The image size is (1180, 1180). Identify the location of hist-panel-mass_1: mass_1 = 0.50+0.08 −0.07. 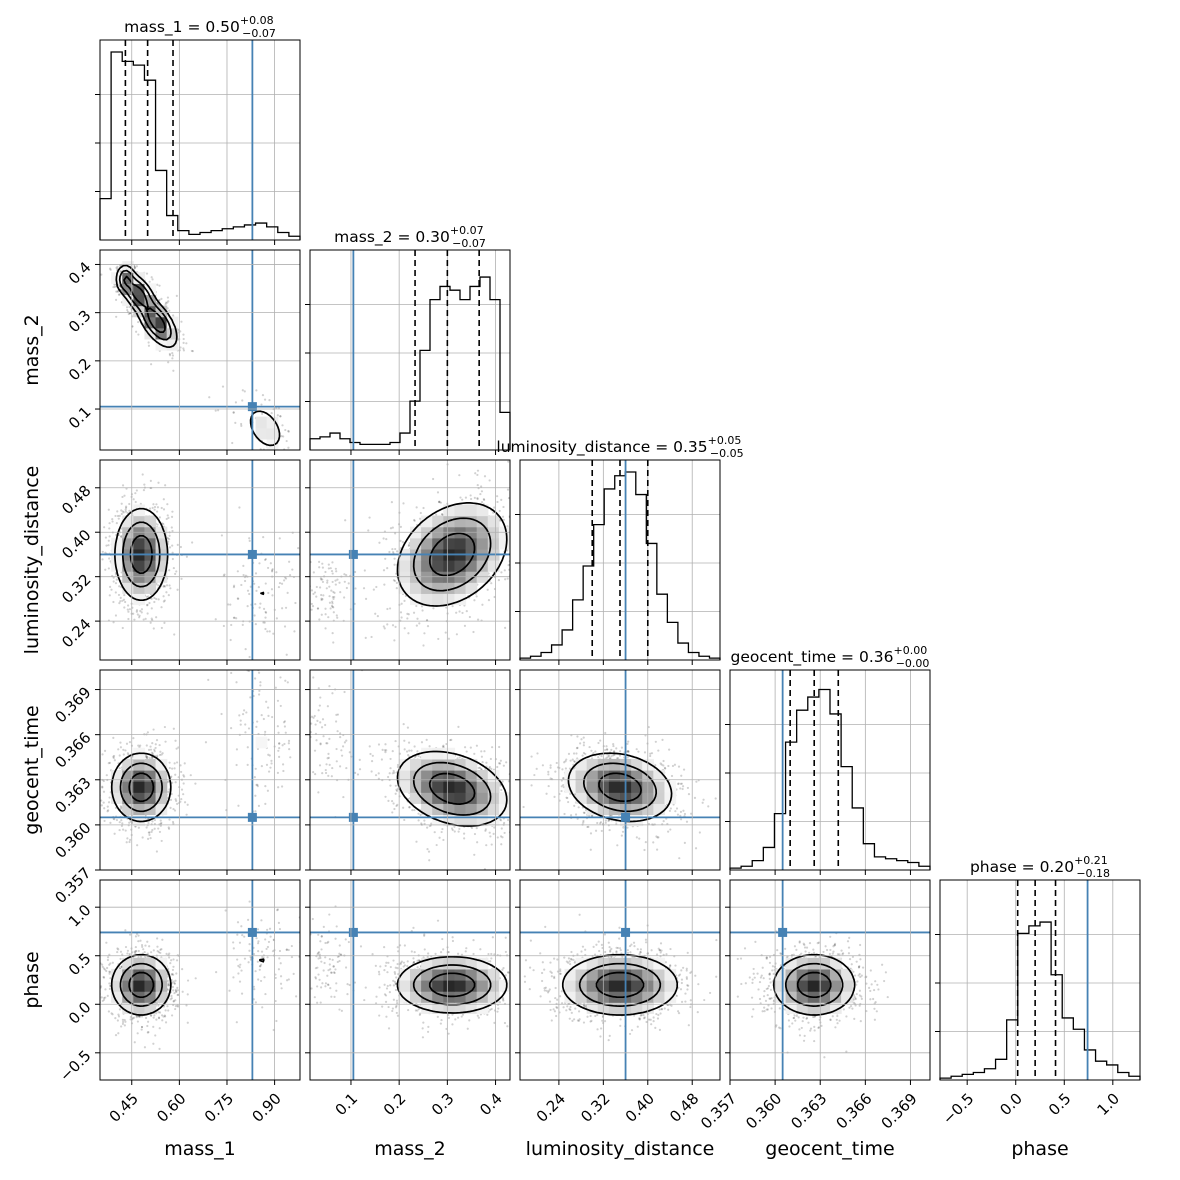
(198, 129).